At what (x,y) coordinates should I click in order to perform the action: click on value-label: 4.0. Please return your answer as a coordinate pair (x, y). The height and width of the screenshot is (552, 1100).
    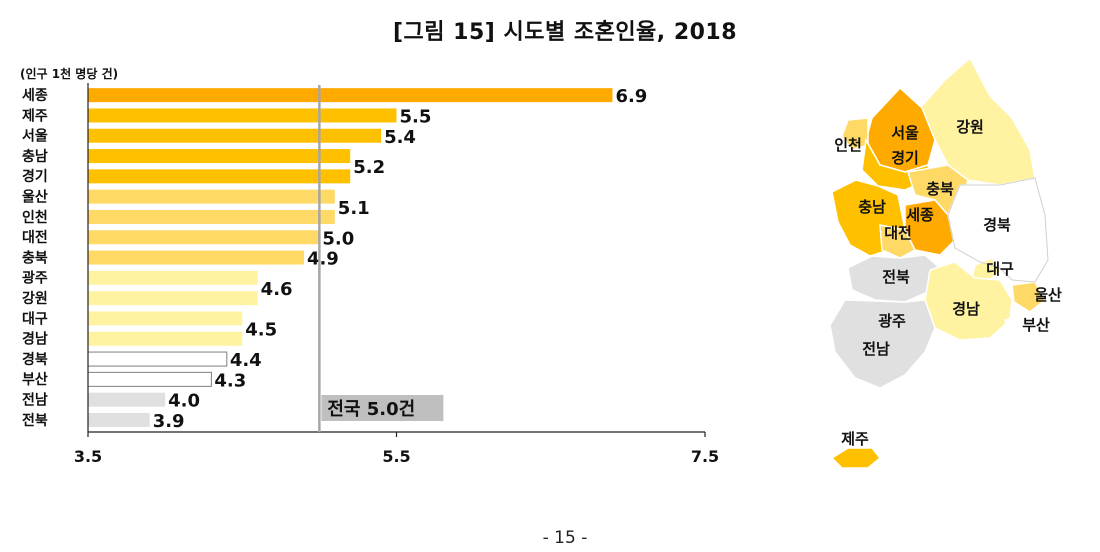
    Looking at the image, I should click on (184, 401).